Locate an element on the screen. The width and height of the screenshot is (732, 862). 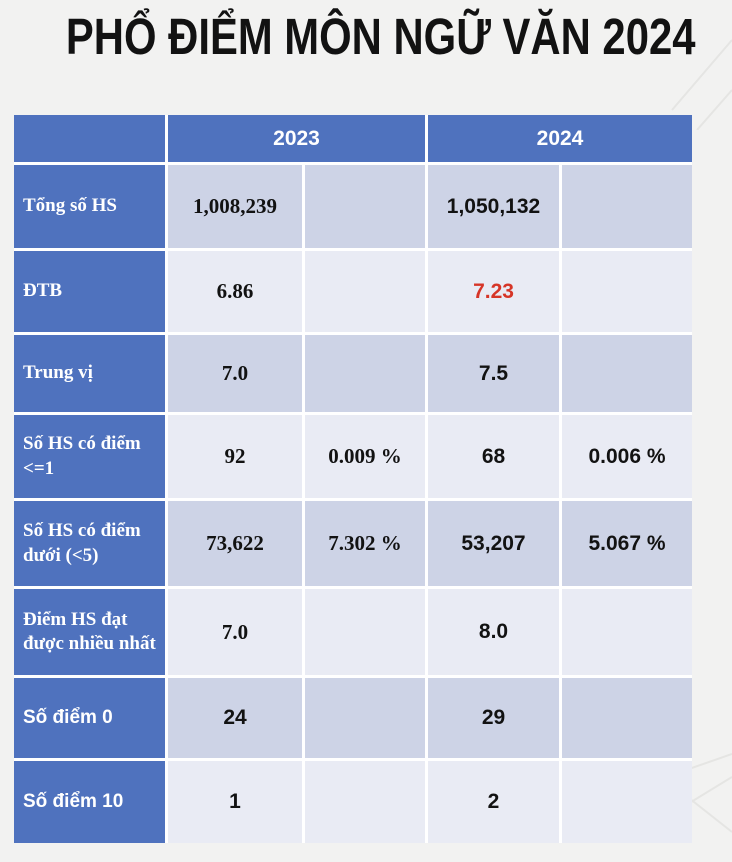
value-cell: 1 is located at coordinates (235, 802).